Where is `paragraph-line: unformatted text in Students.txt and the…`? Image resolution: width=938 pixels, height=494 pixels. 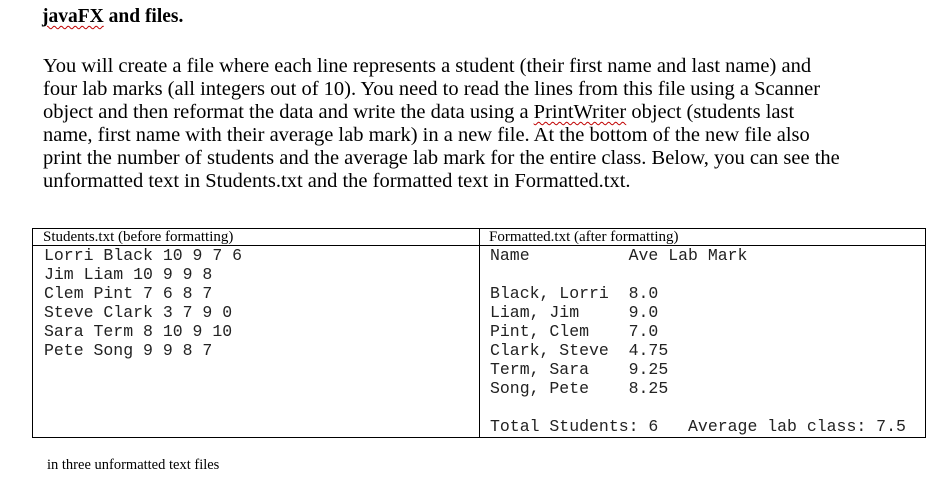
paragraph-line: unformatted text in Students.txt and the… is located at coordinates (337, 181).